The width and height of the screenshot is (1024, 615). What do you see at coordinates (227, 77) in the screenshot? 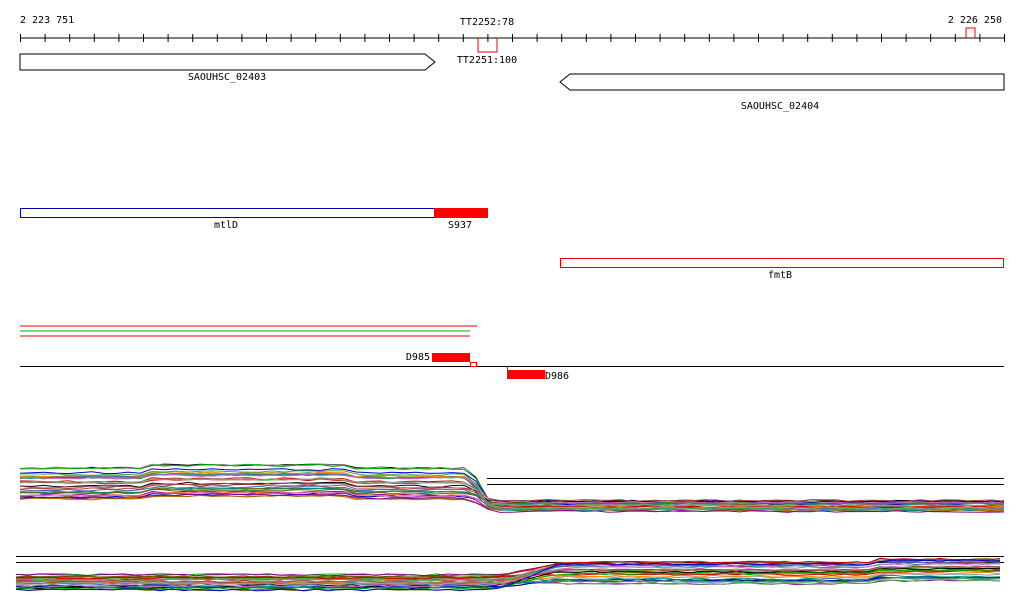
I see `gene-label: SAOUHSC_02403` at bounding box center [227, 77].